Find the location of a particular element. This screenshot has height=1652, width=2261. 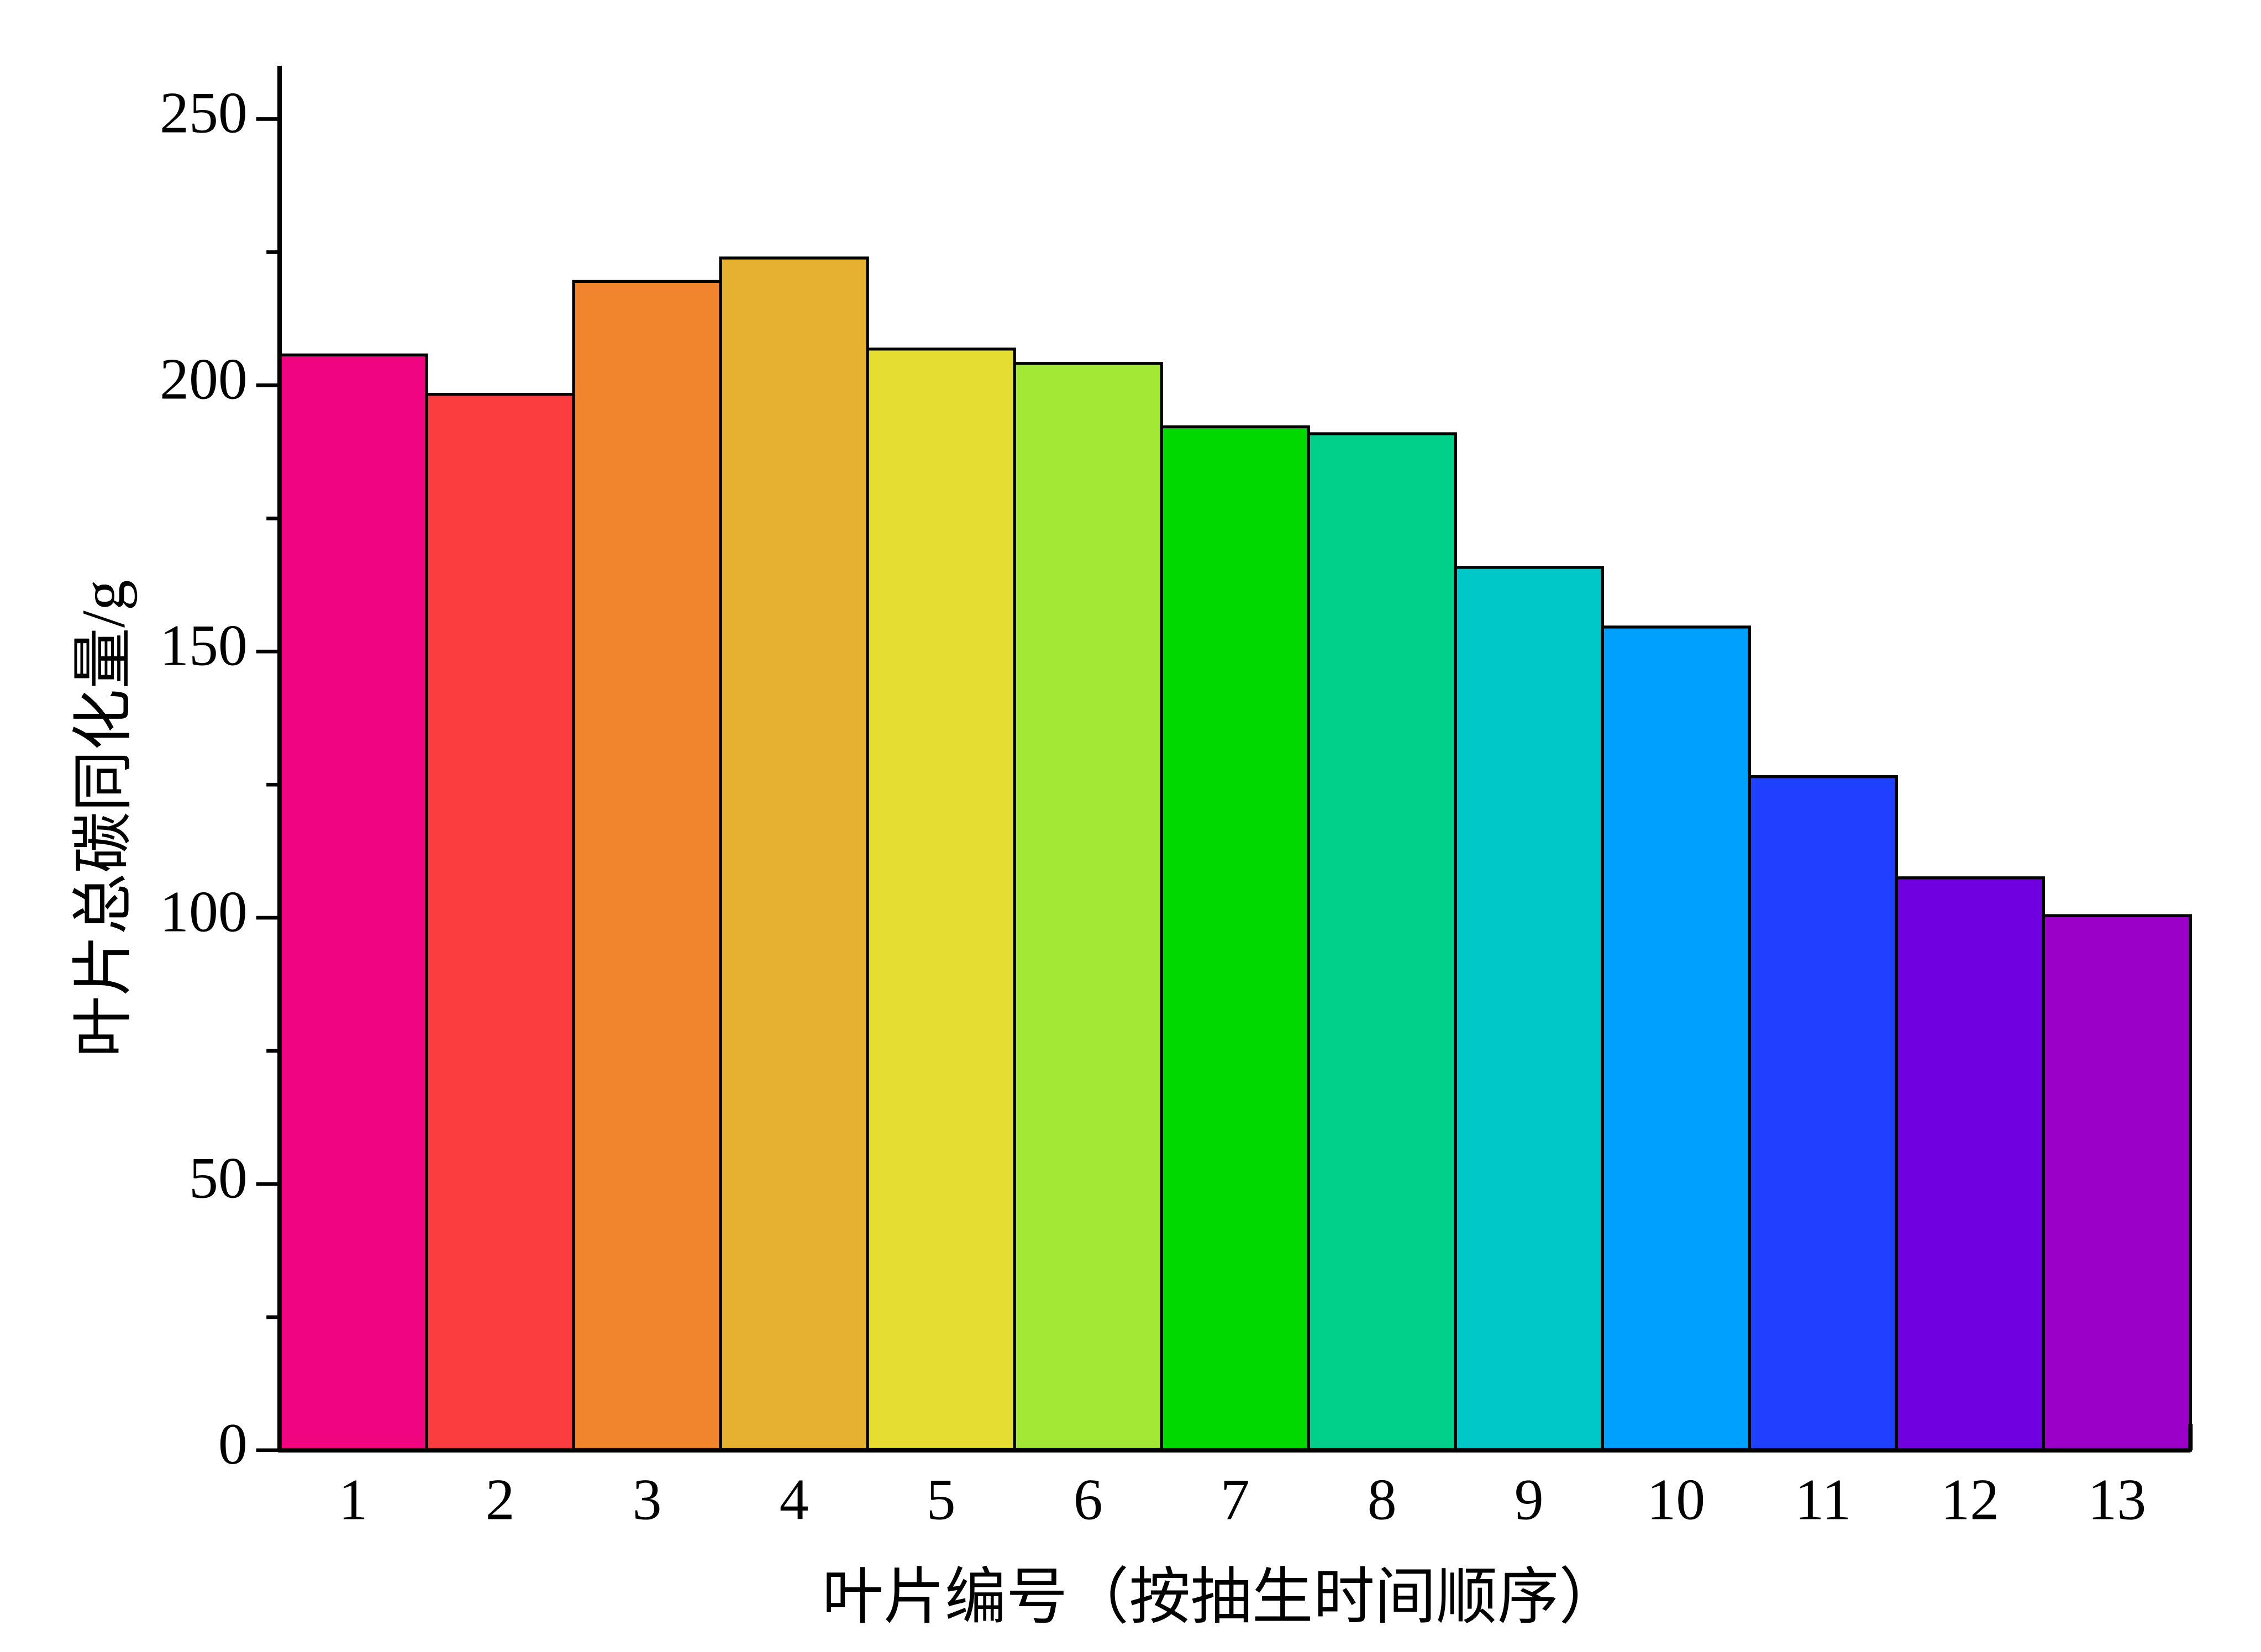

x-axis-label: 叶片编号（按抽生时间顺序） is located at coordinates (1221, 1598).